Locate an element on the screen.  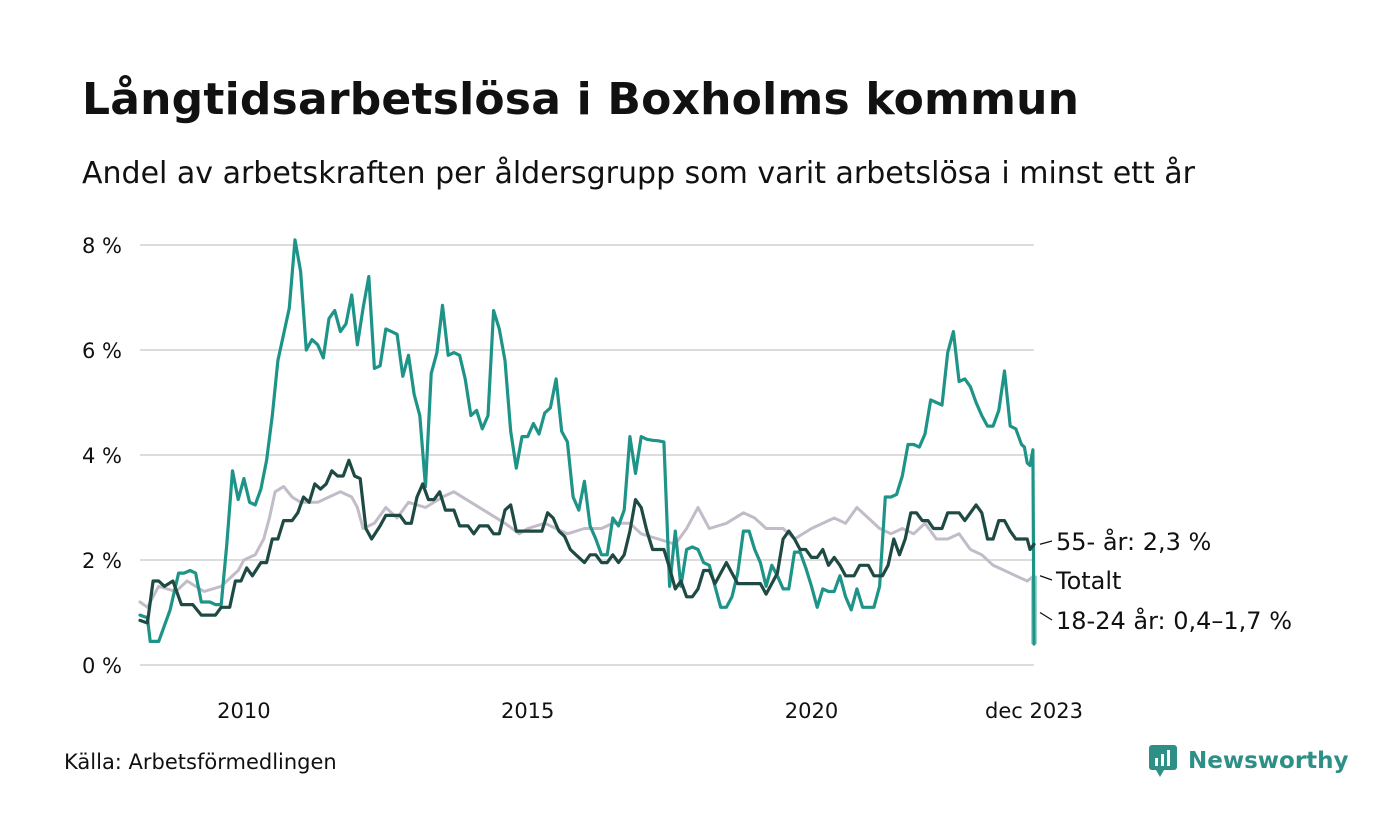
x-tick-label: 2010 is located at coordinates (243, 711).